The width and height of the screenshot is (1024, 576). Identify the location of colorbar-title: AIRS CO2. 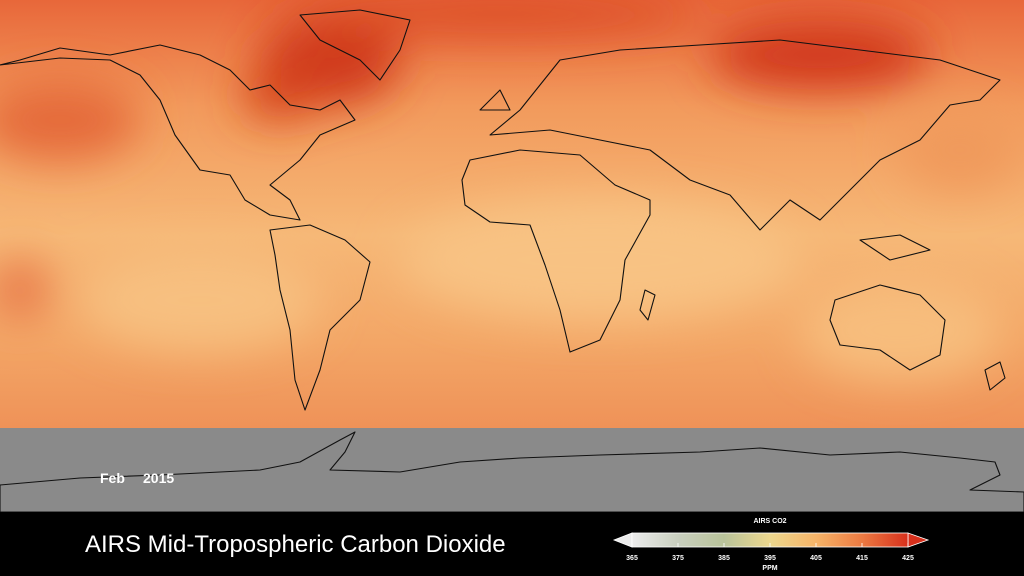
(769, 521).